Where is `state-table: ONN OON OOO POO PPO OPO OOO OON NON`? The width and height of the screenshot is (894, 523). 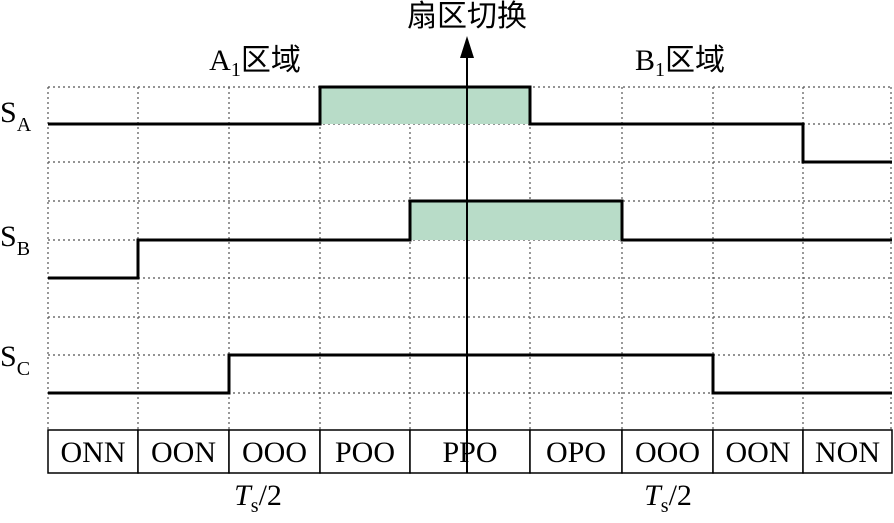
state-table: ONN OON OOO POO PPO OPO OOO OON NON is located at coordinates (470, 451).